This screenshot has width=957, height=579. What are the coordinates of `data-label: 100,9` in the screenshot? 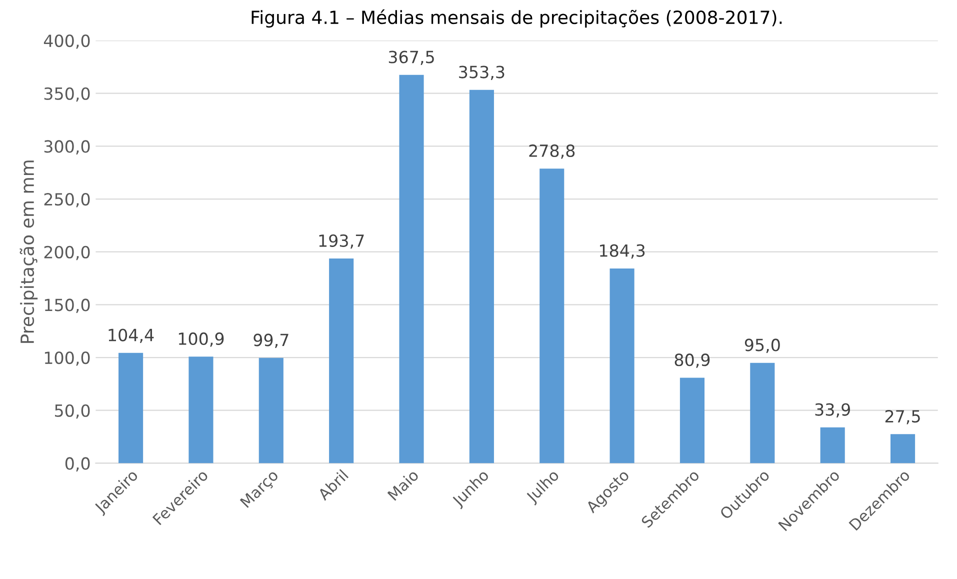 It's located at (201, 339).